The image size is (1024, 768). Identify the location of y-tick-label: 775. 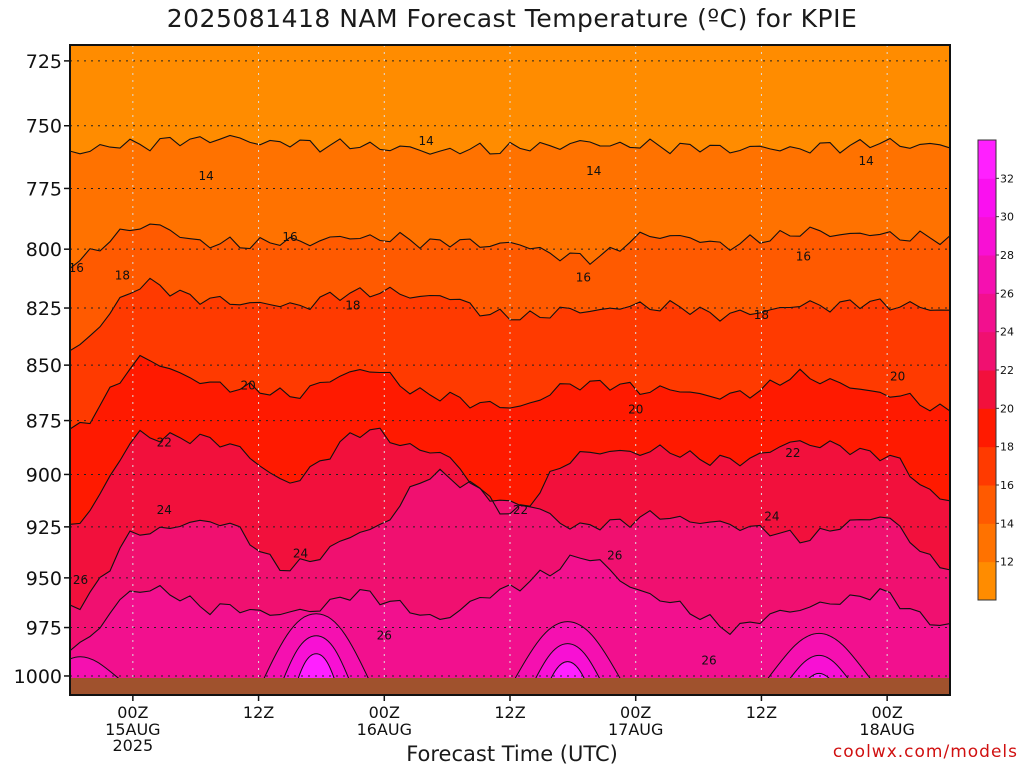
(44, 189).